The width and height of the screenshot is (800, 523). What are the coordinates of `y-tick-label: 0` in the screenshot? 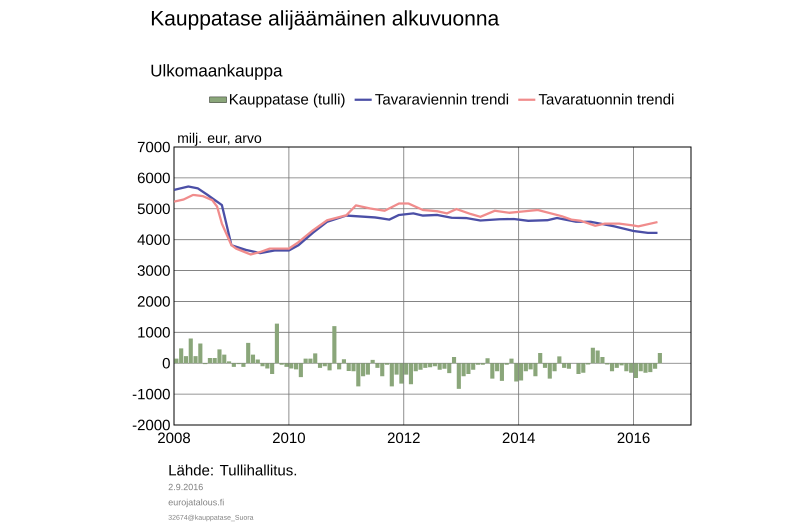 It's located at (166, 363).